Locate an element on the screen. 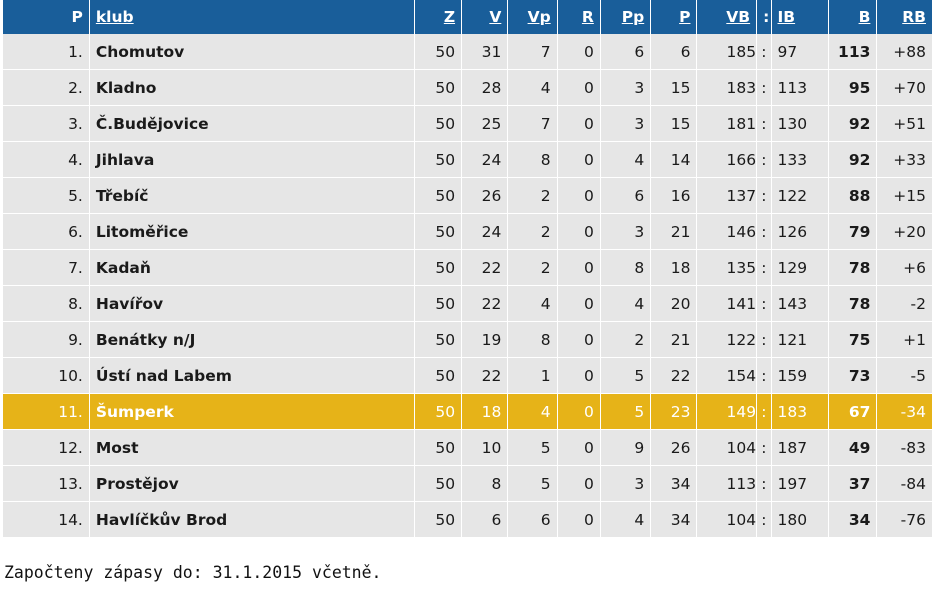  cell-v: 25 is located at coordinates (485, 123).